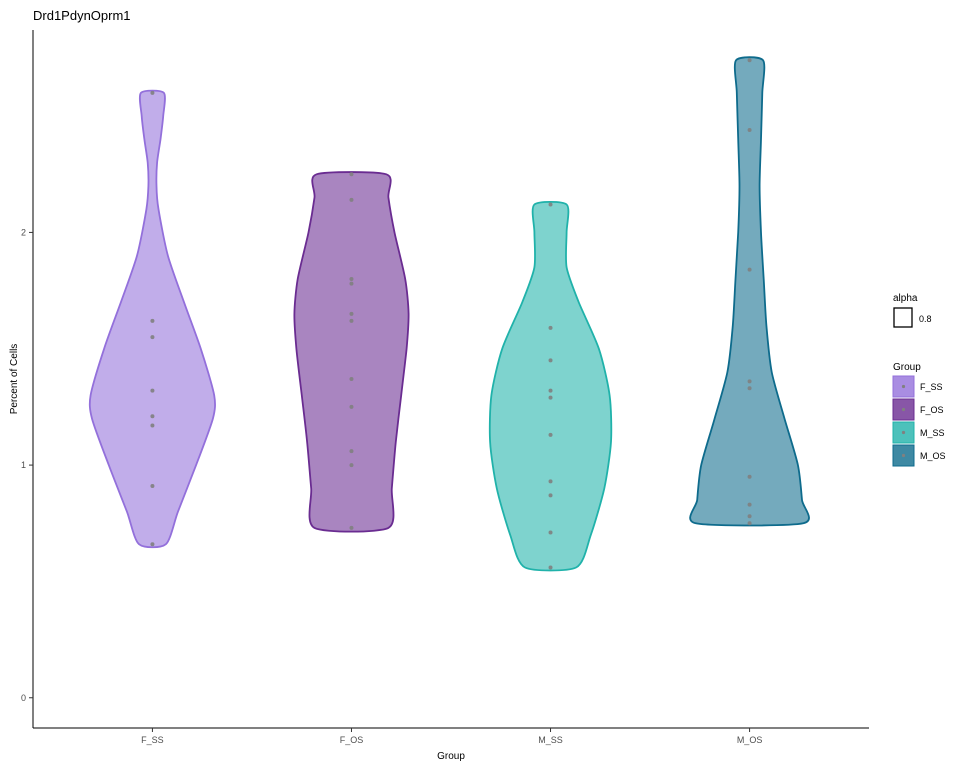 The image size is (960, 768). Describe the element at coordinates (749, 291) in the screenshot. I see `violin-M_OS` at that location.